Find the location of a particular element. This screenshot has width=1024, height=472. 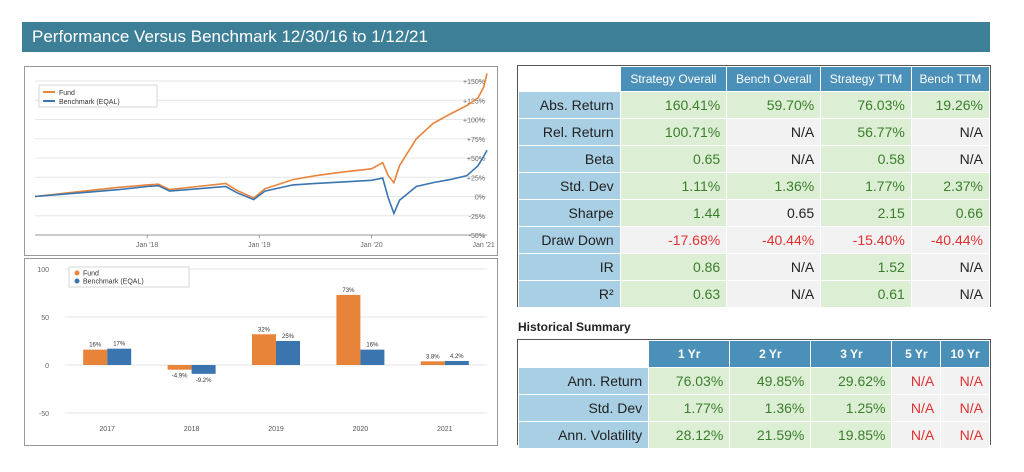

historical-column-header: 1 Yr is located at coordinates (689, 354).